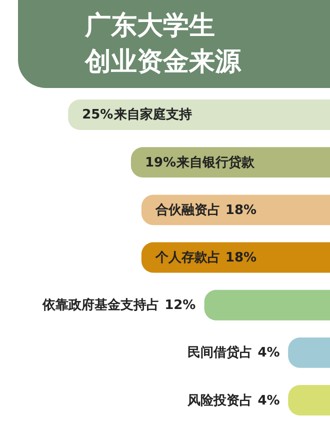 The image size is (330, 425). Describe the element at coordinates (219, 400) in the screenshot. I see `y-tick-label: 风险投资占` at that location.